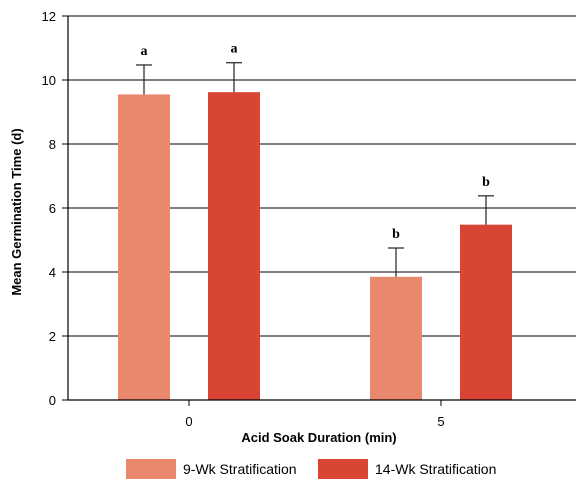 This screenshot has height=482, width=576. Describe the element at coordinates (52, 336) in the screenshot. I see `y-tick-label: 2` at that location.